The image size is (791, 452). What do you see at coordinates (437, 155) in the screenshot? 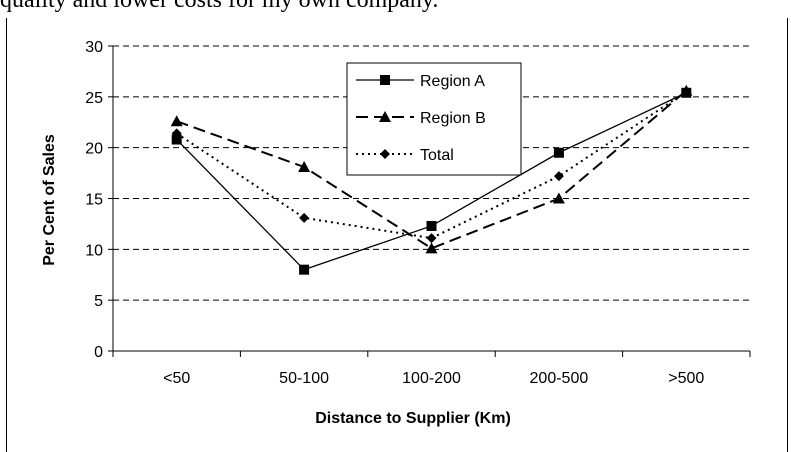
I see `legend-label-total: Total` at bounding box center [437, 155].